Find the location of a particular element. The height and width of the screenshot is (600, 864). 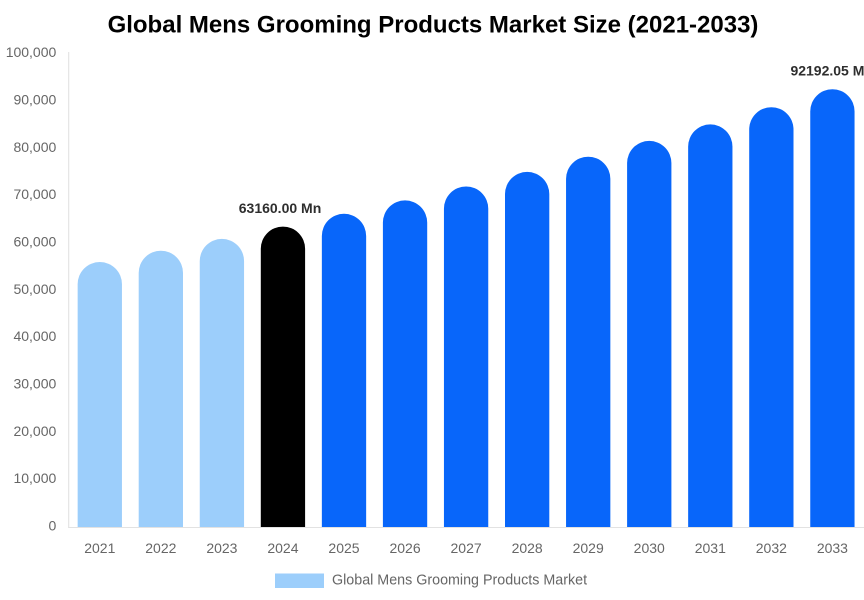

svg-text: 80,000 is located at coordinates (34, 147).